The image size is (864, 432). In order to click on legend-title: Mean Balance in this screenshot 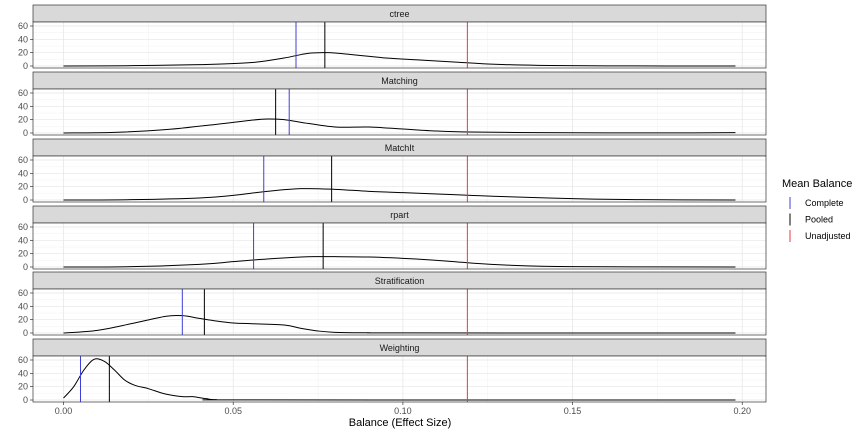, I will do `click(817, 184)`.